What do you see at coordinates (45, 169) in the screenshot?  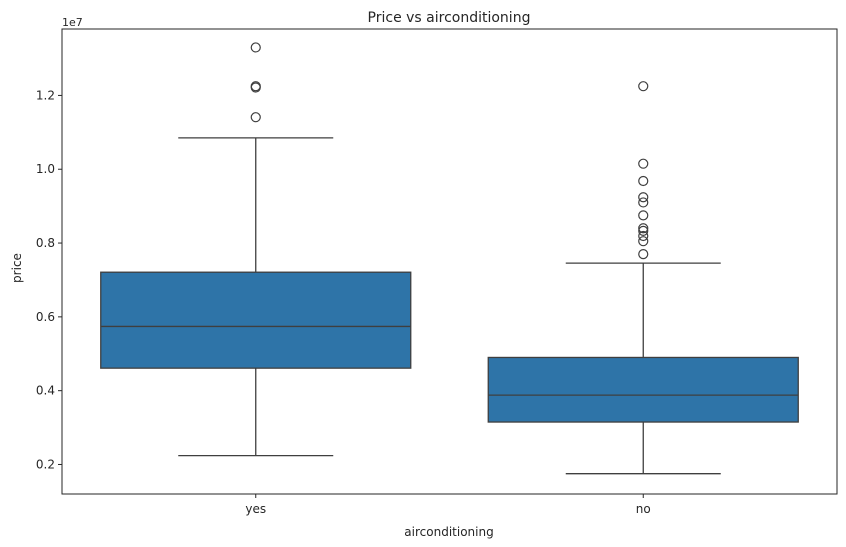 I see `y-tick-label: 1.0` at bounding box center [45, 169].